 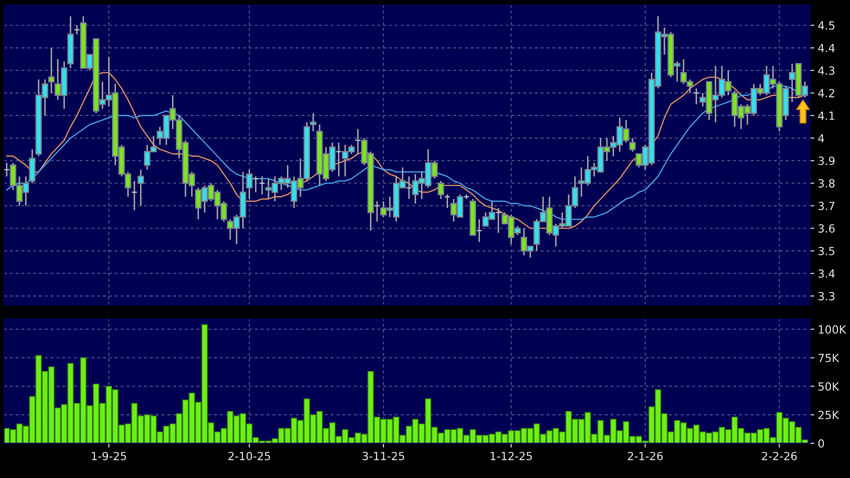 What do you see at coordinates (826, 206) in the screenshot?
I see `y-tick-label: 3.7` at bounding box center [826, 206].